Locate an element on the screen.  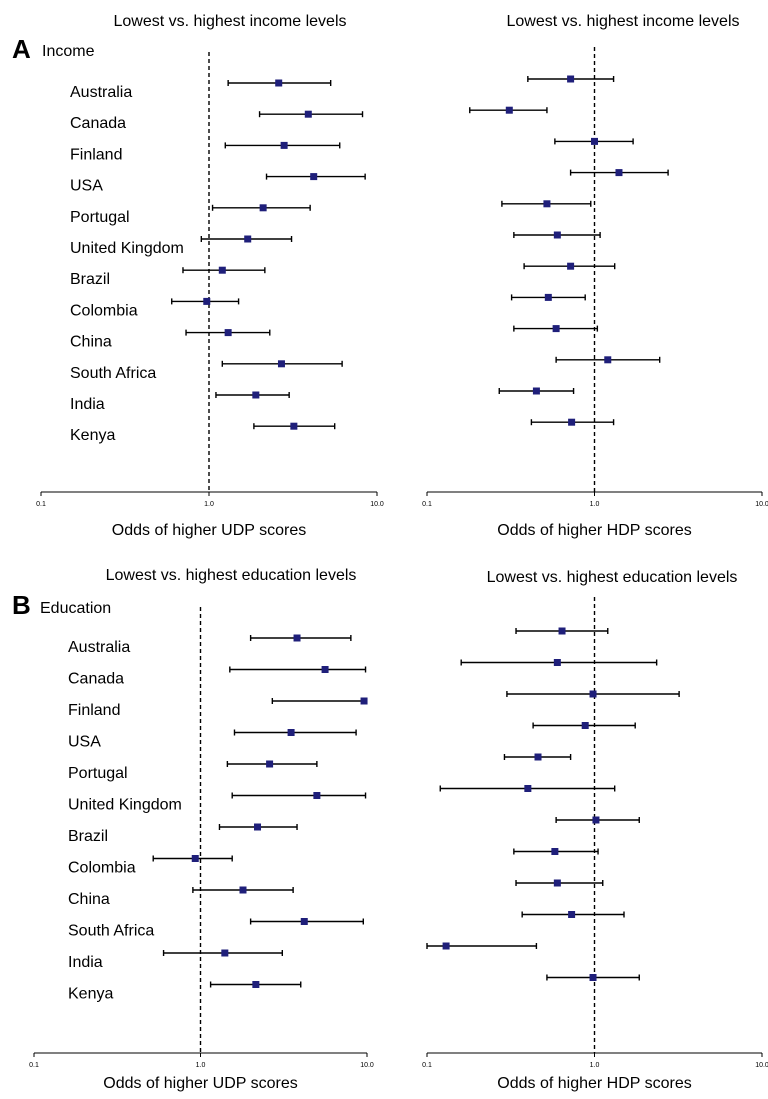
panel-letter-b: B is located at coordinates (21, 605).